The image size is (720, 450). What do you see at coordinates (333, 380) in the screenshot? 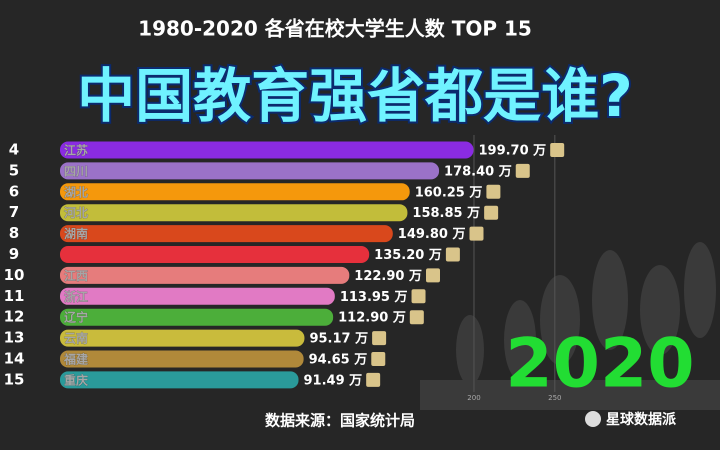
I see `value-label: 91.49 万` at bounding box center [333, 380].